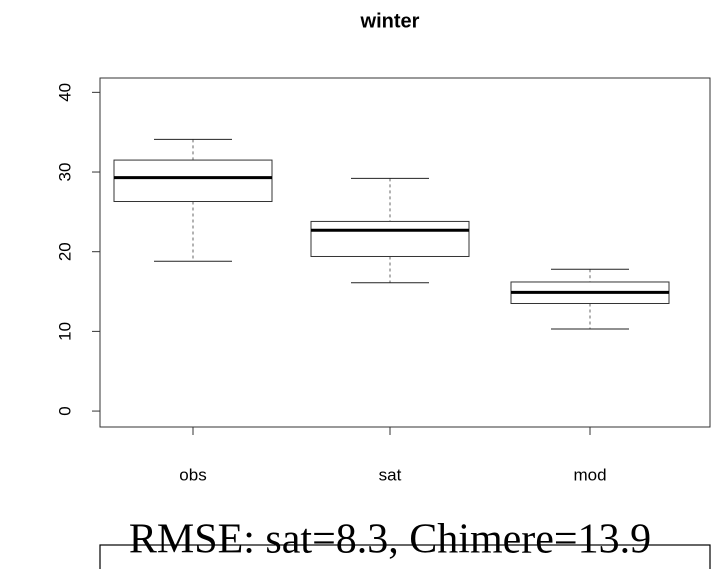 Image resolution: width=711 pixels, height=569 pixels. Describe the element at coordinates (64, 251) in the screenshot. I see `y-tick-label: 20` at that location.